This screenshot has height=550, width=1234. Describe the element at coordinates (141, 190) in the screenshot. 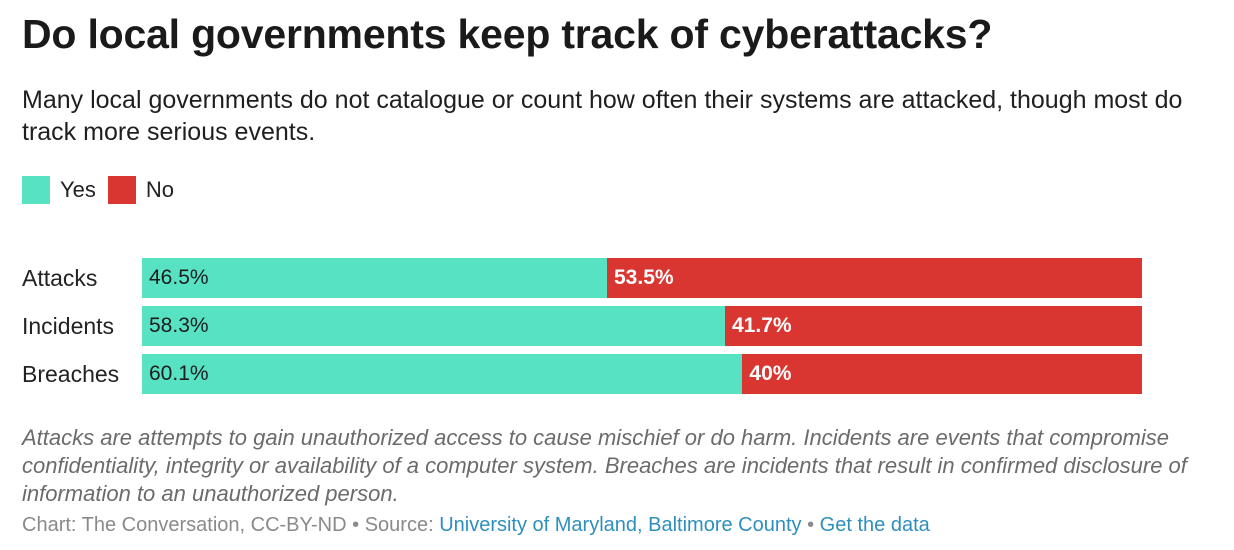

I see `legend-item-no: No` at that location.